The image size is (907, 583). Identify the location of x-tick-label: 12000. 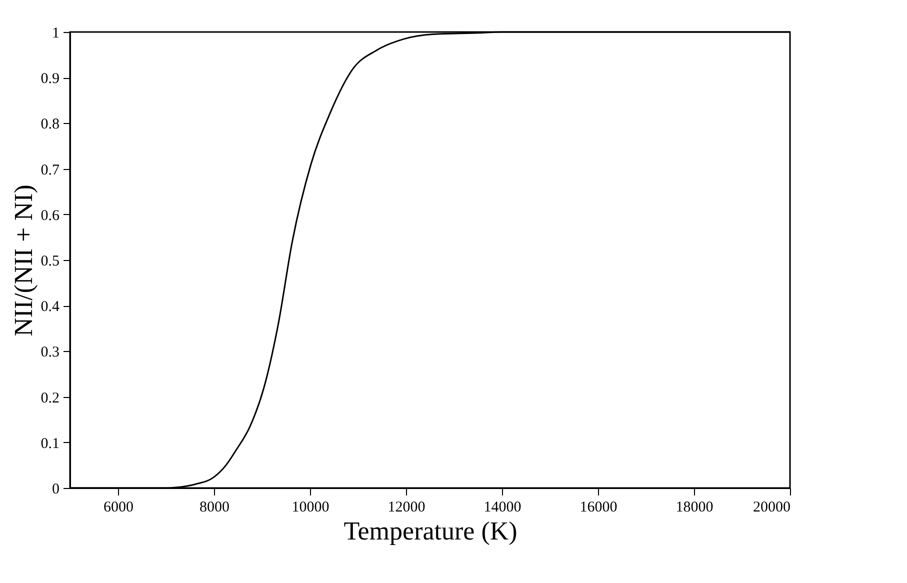
(407, 508).